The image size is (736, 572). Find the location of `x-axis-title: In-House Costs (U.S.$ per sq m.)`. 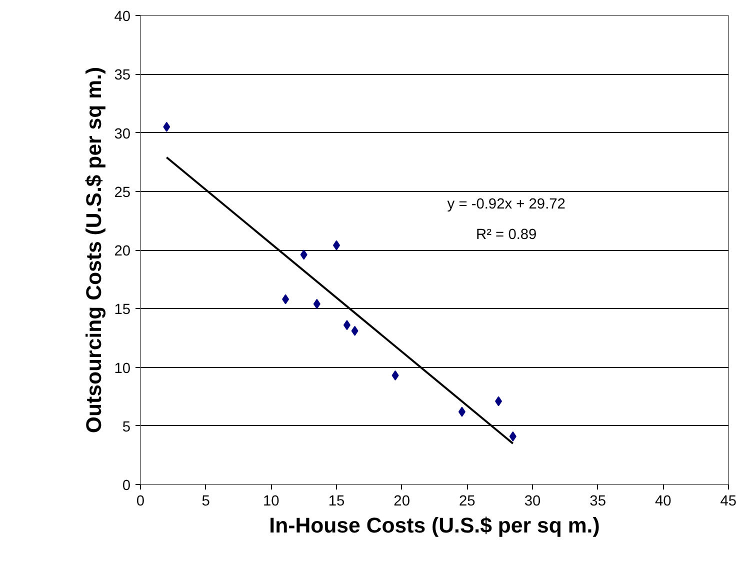

x-axis-title: In-House Costs (U.S.$ per sq m.) is located at coordinates (434, 526).